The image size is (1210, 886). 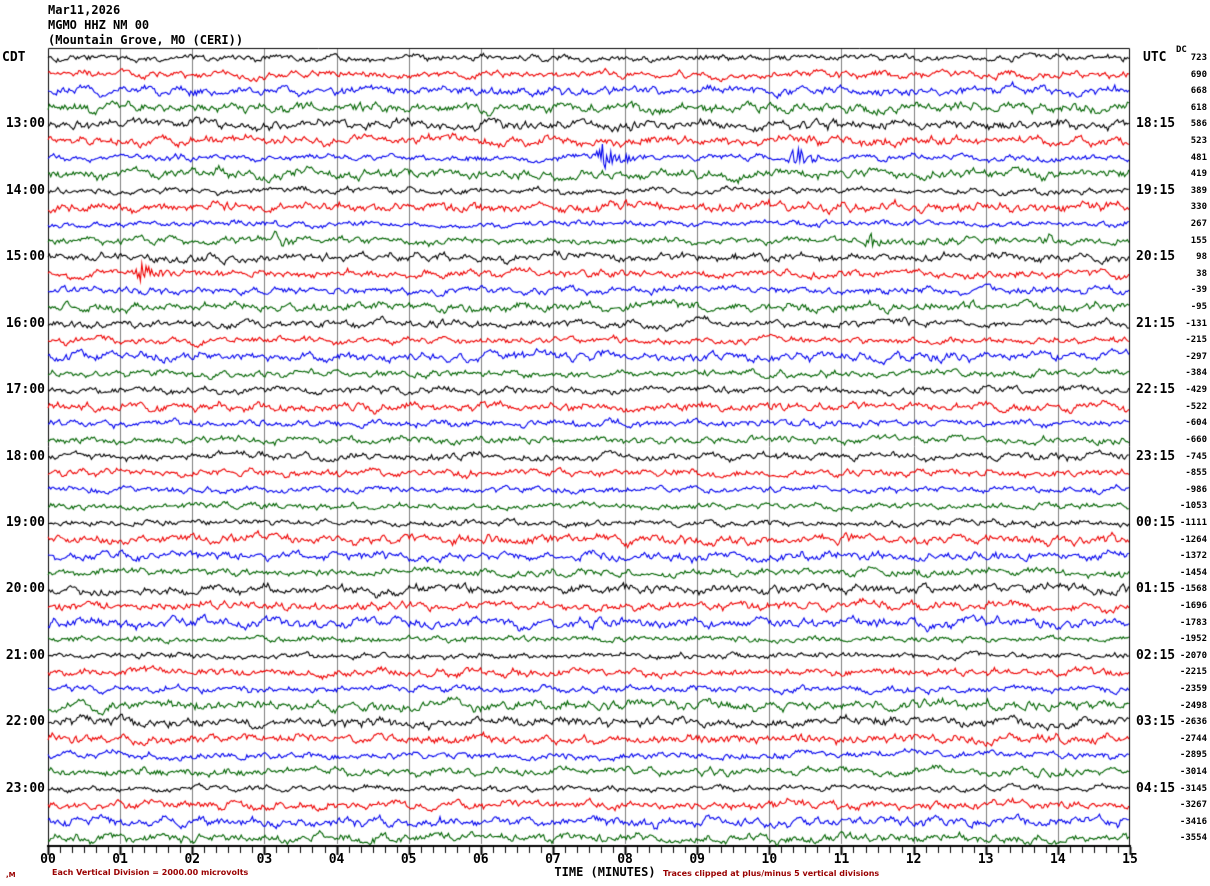 I want to click on dc-offset-value: -1372, so click(x=1193, y=556).